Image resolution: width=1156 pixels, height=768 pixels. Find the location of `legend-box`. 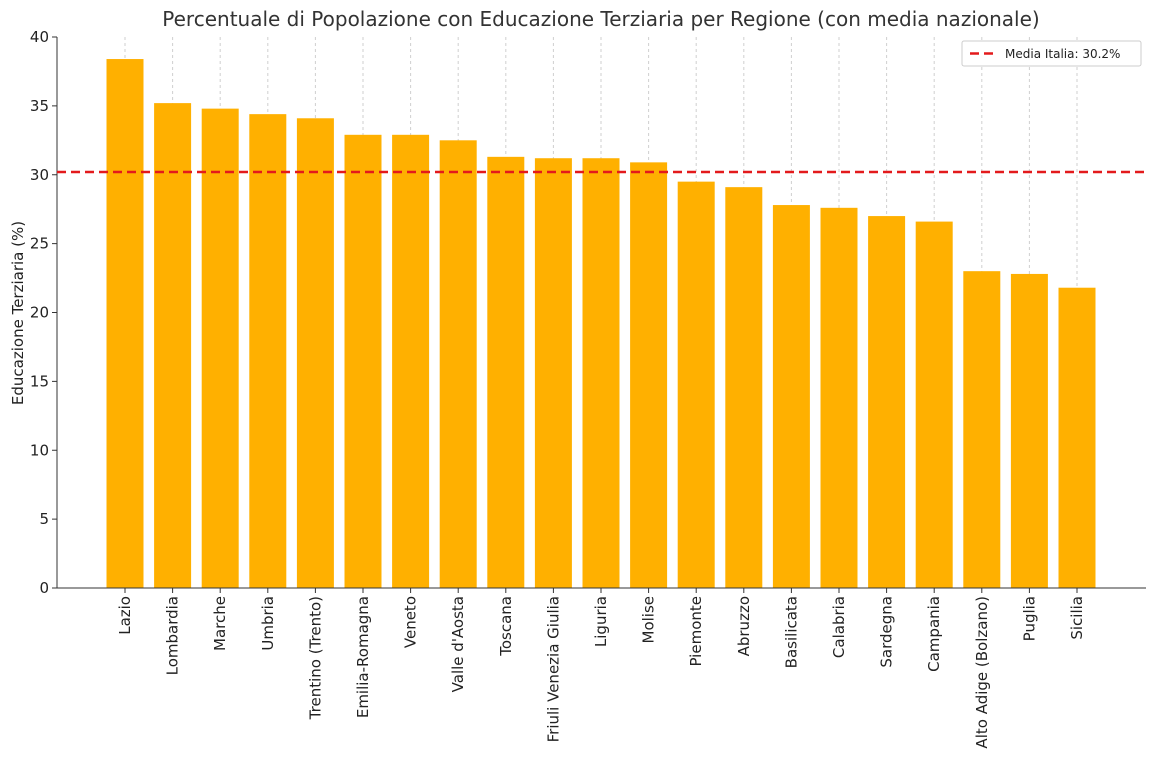

legend-box is located at coordinates (1051, 53).